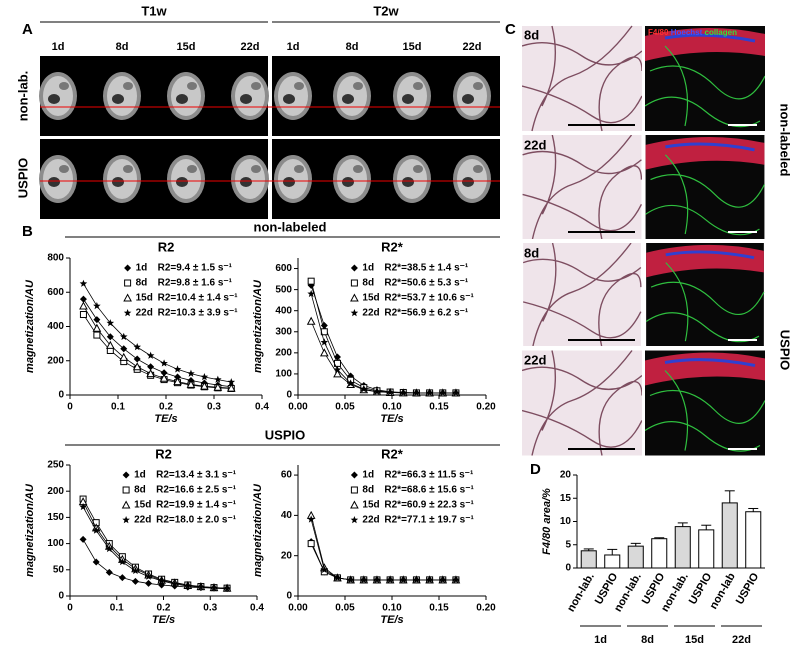  Describe the element at coordinates (142, 283) in the screenshot. I see `legend-label: 8d` at that location.